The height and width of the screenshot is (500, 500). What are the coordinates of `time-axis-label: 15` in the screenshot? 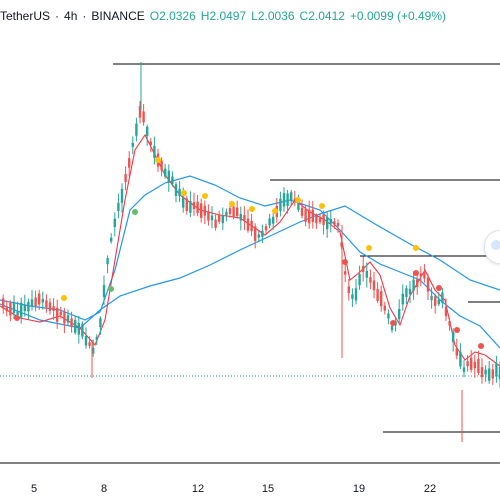 It's located at (268, 489).